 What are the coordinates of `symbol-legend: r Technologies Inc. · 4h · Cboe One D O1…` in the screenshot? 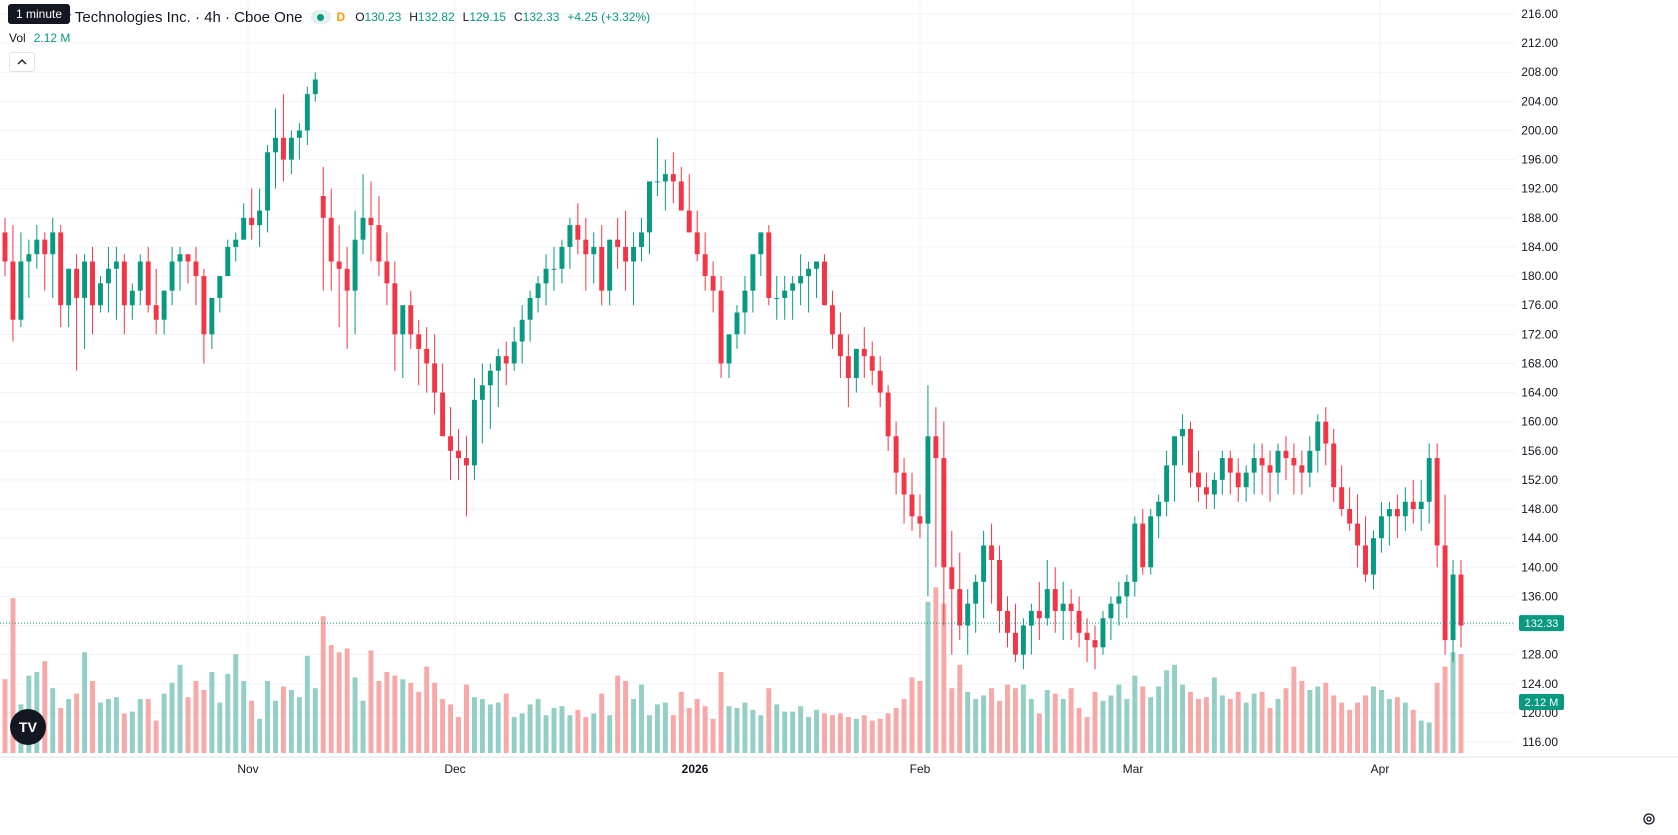 It's located at (329, 17).